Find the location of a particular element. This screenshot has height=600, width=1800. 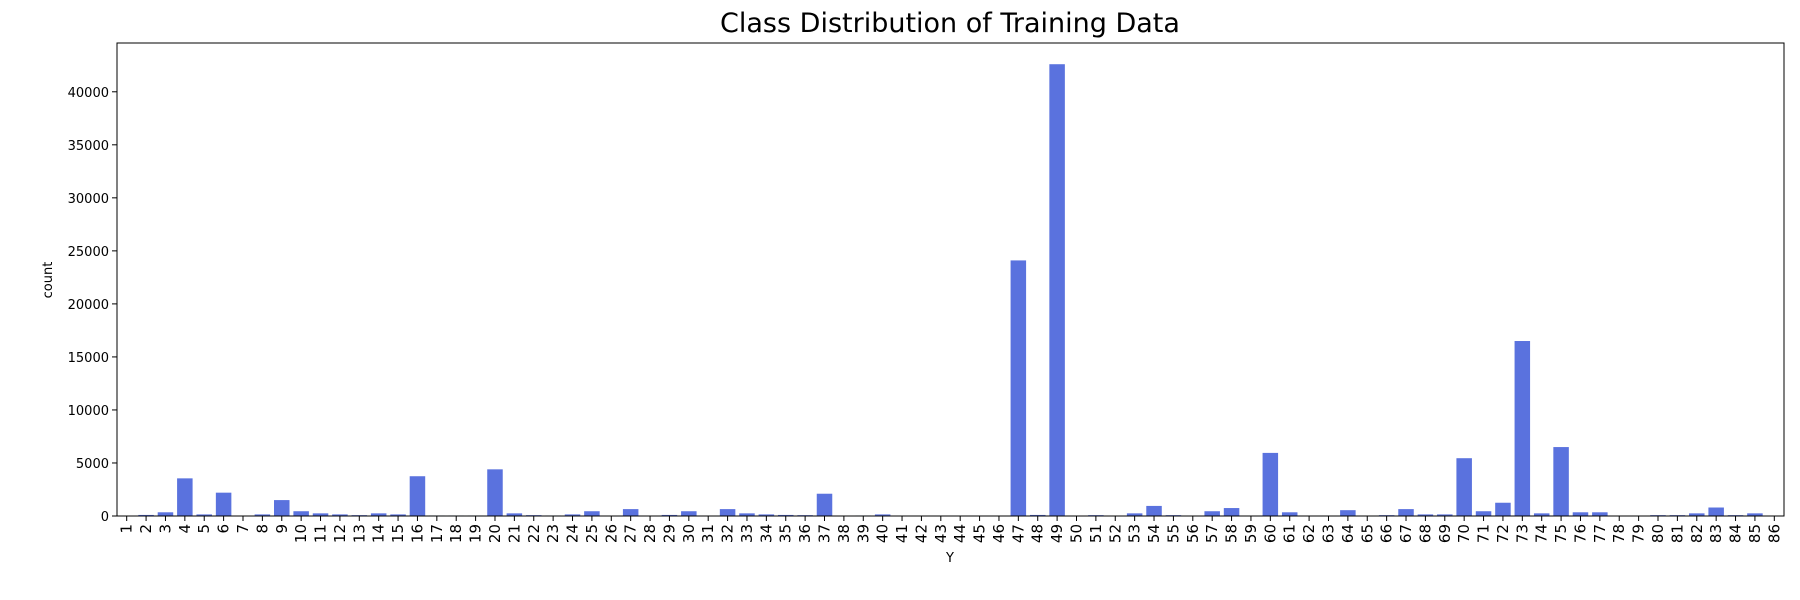

x-tick-label: 37 is located at coordinates (825, 533).